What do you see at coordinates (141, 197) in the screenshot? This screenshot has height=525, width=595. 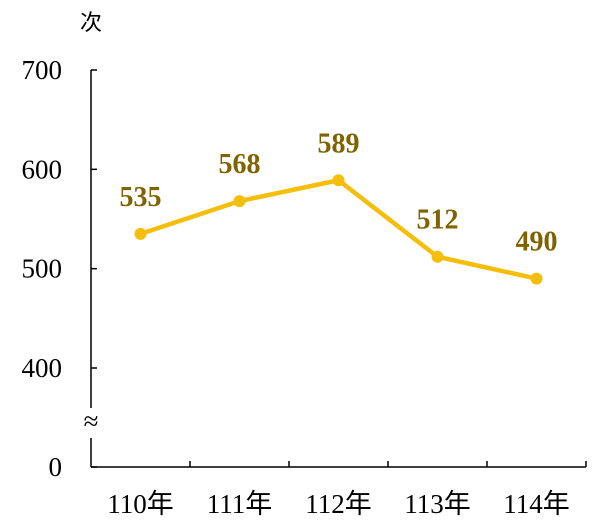 I see `data-label: 535` at bounding box center [141, 197].